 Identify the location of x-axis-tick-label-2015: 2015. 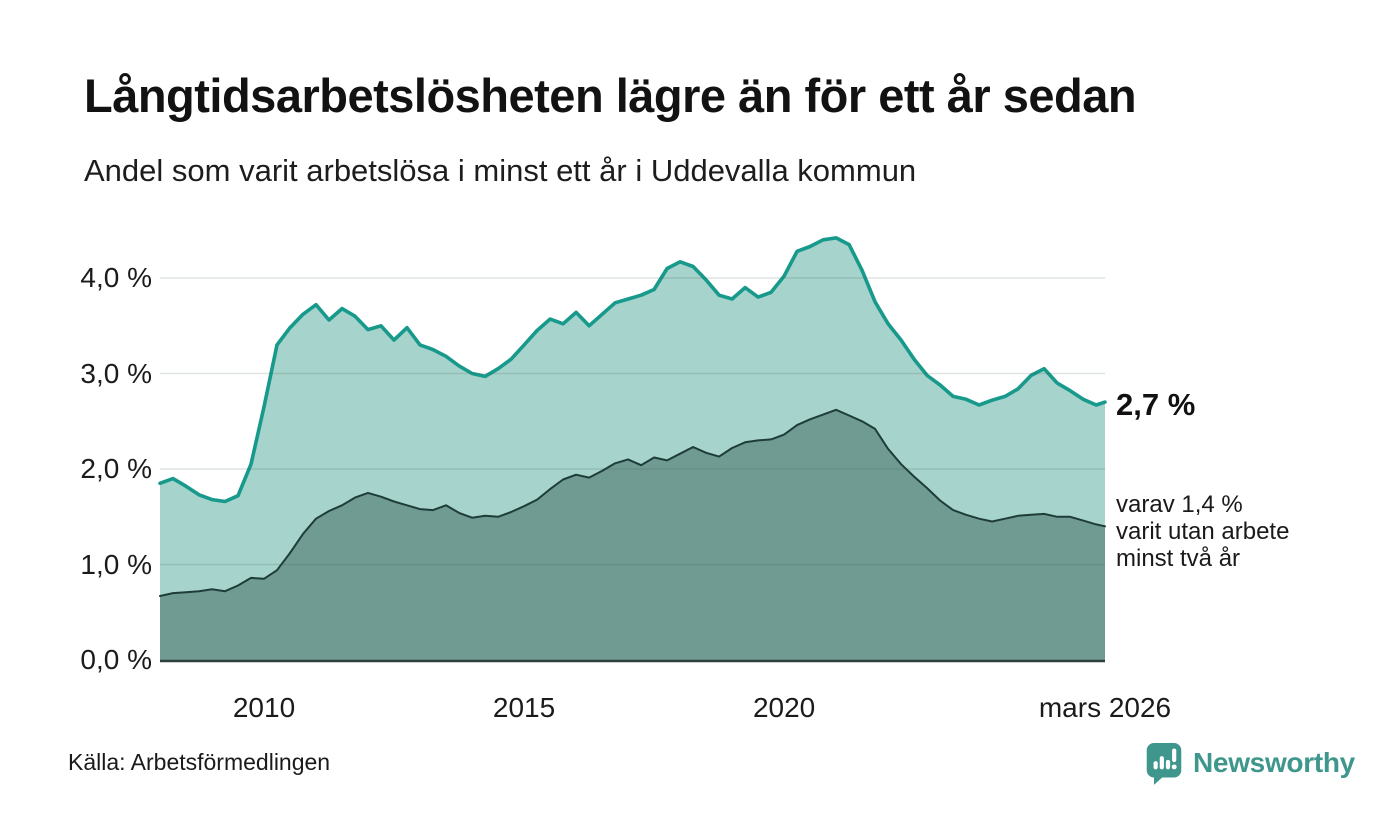
(524, 707).